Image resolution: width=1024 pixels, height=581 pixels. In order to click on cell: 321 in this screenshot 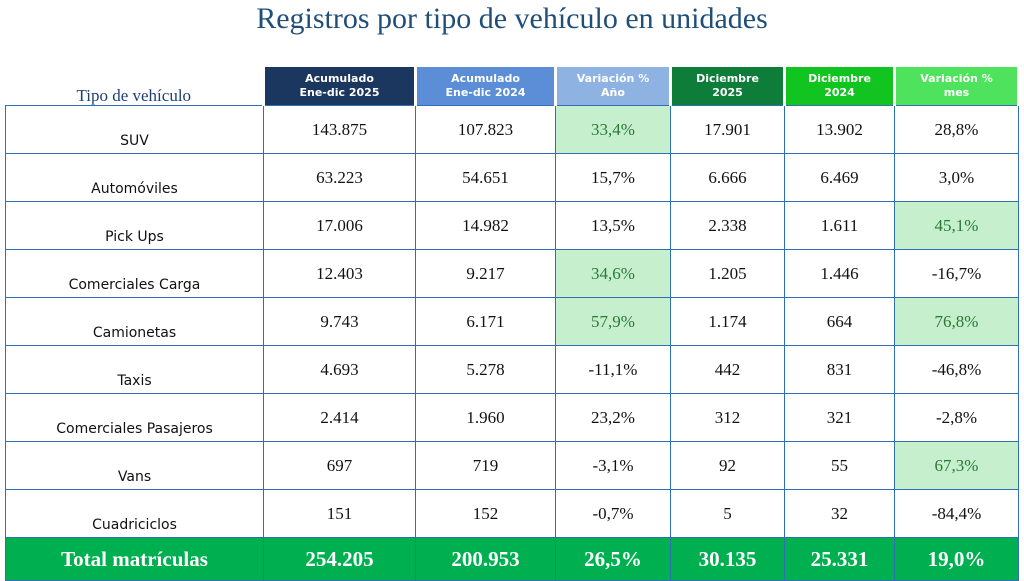, I will do `click(839, 417)`.